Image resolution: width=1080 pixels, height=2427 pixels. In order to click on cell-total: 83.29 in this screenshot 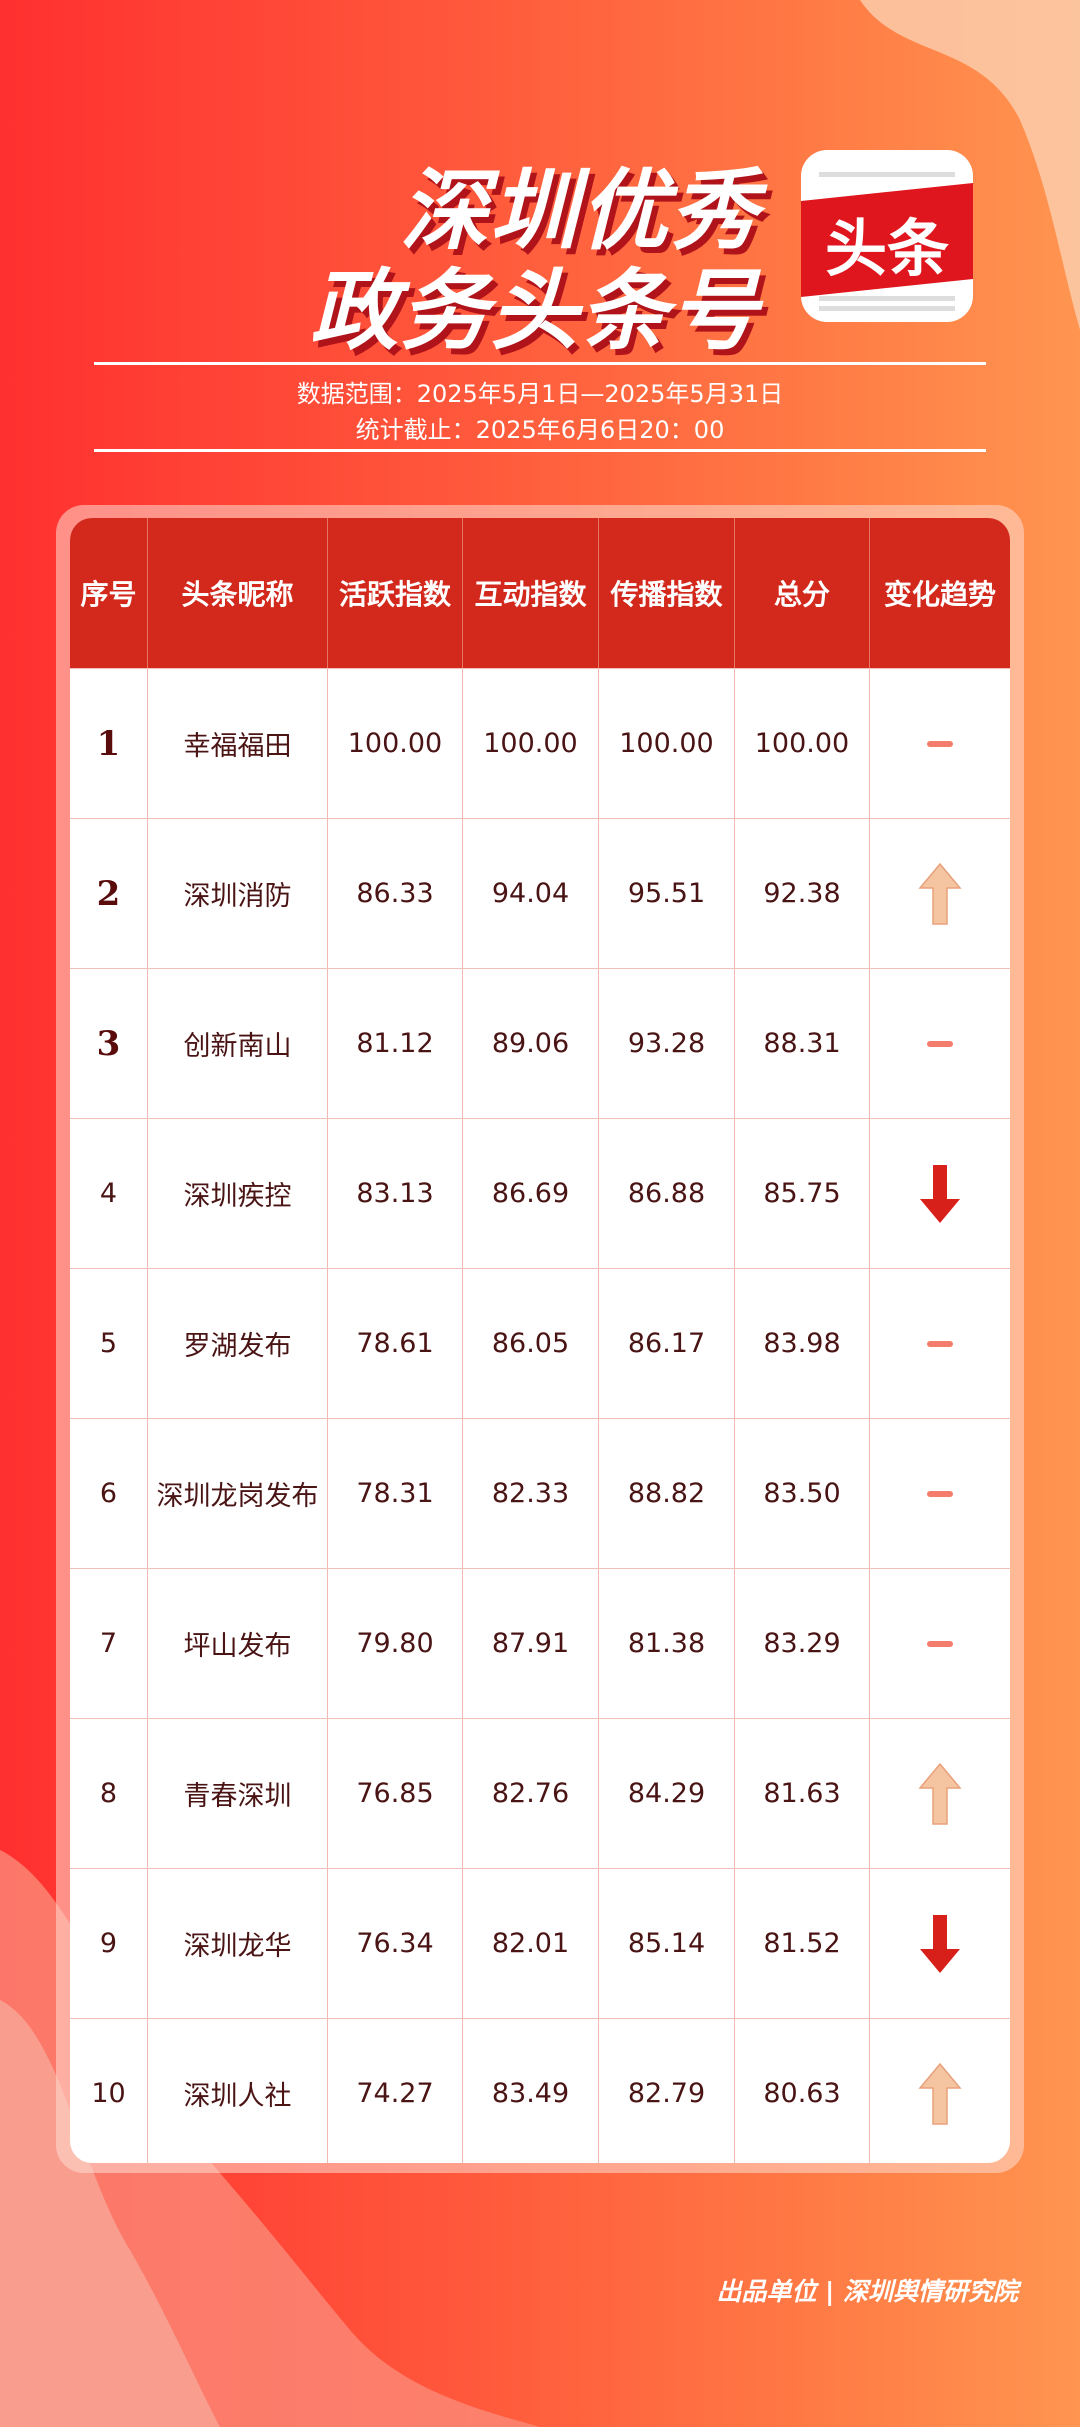, I will do `click(802, 1643)`.